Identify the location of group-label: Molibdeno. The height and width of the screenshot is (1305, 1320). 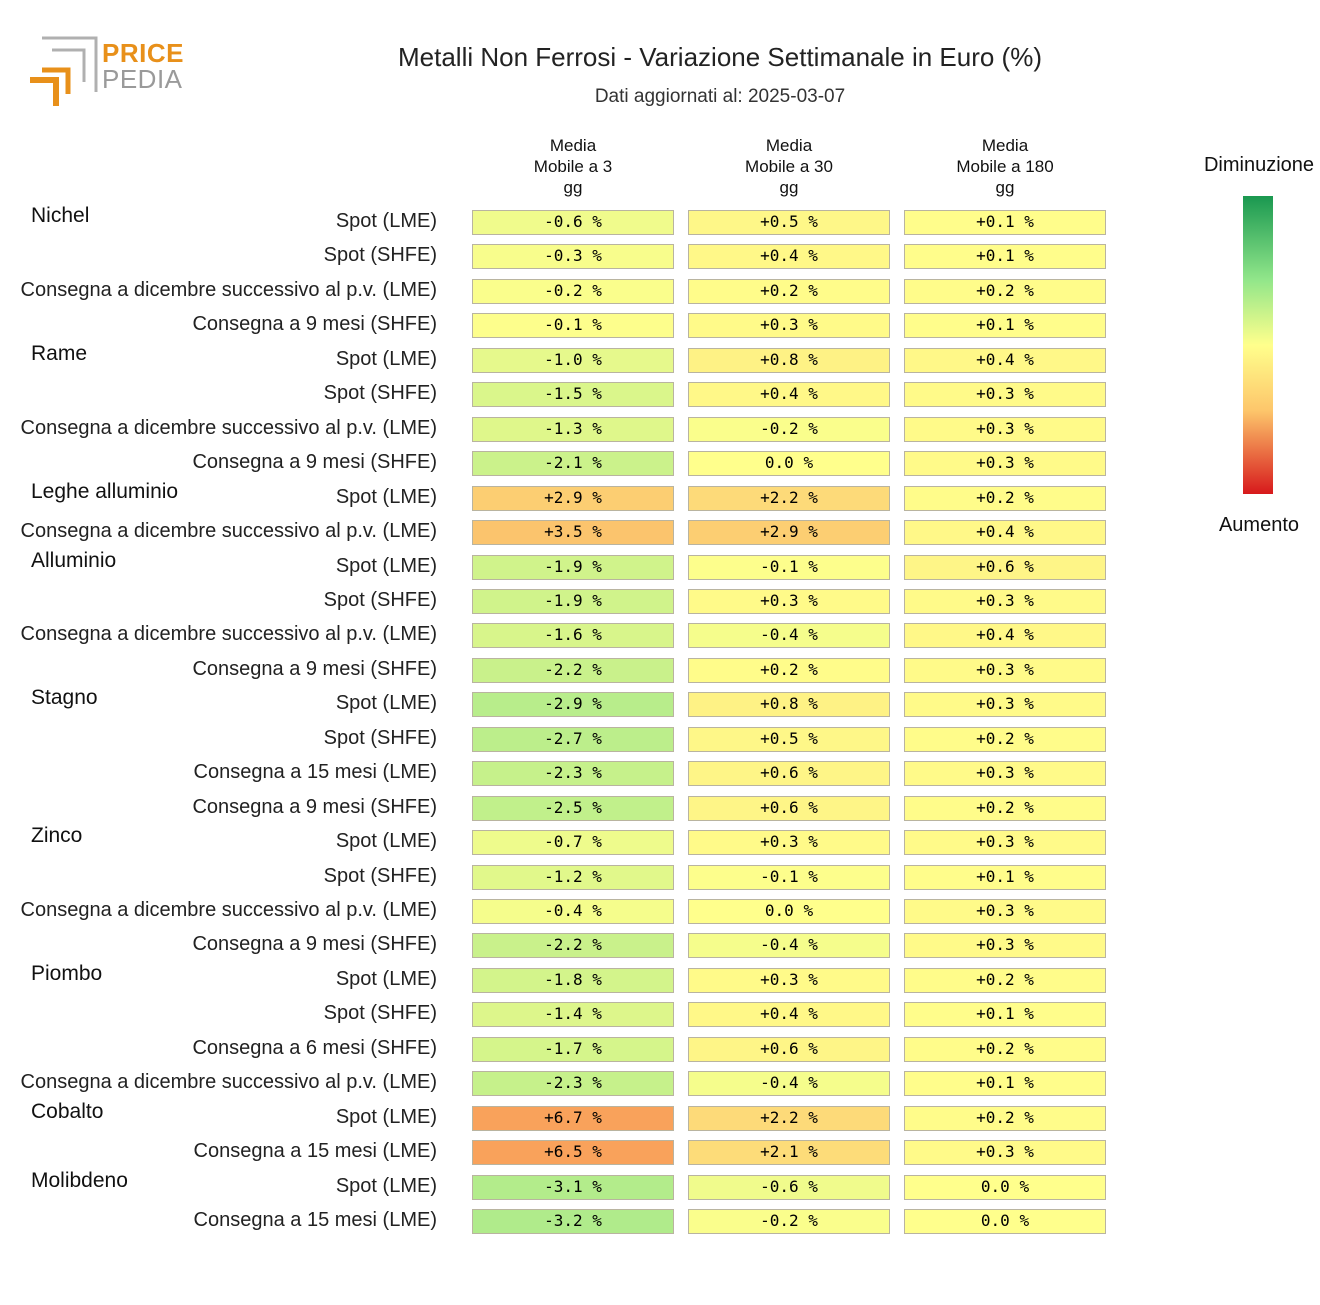
(79, 1180).